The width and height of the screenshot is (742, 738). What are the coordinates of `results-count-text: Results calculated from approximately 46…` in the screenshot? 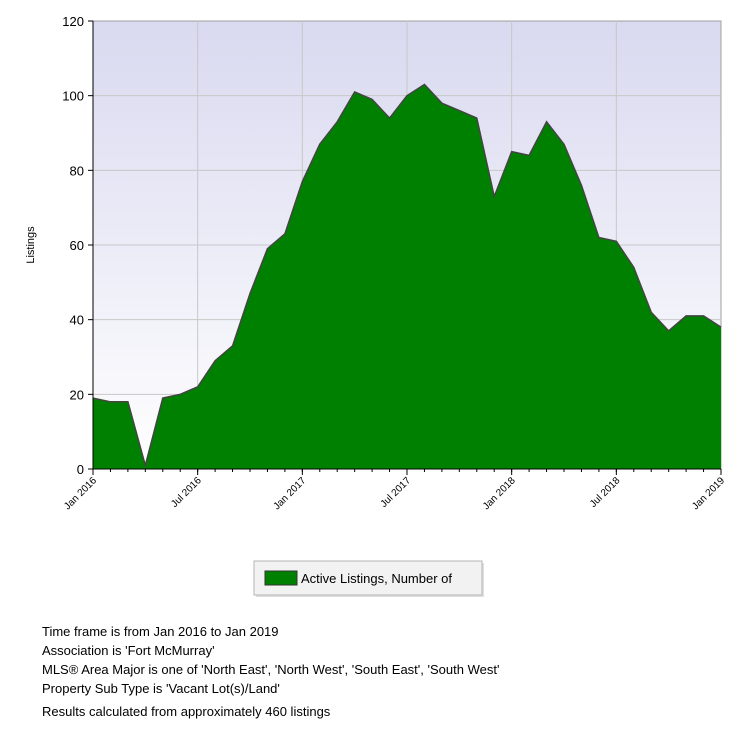 It's located at (186, 711).